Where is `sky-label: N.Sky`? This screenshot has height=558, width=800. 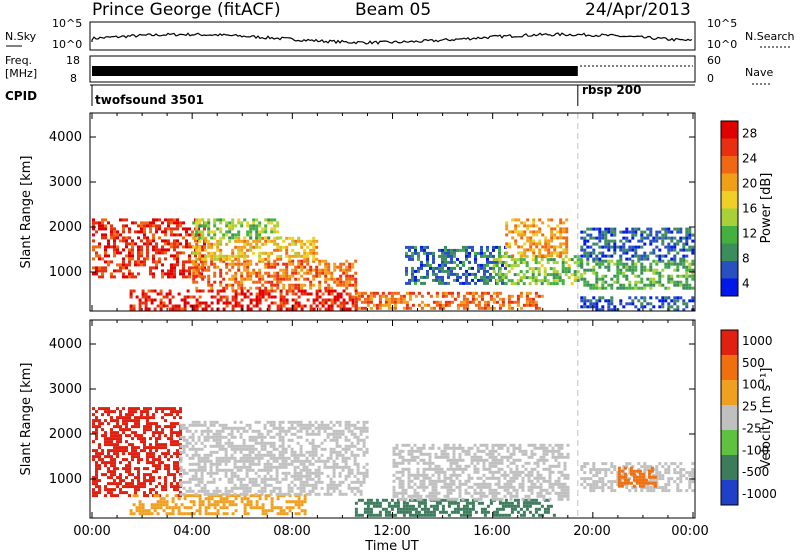 sky-label: N.Sky is located at coordinates (21, 36).